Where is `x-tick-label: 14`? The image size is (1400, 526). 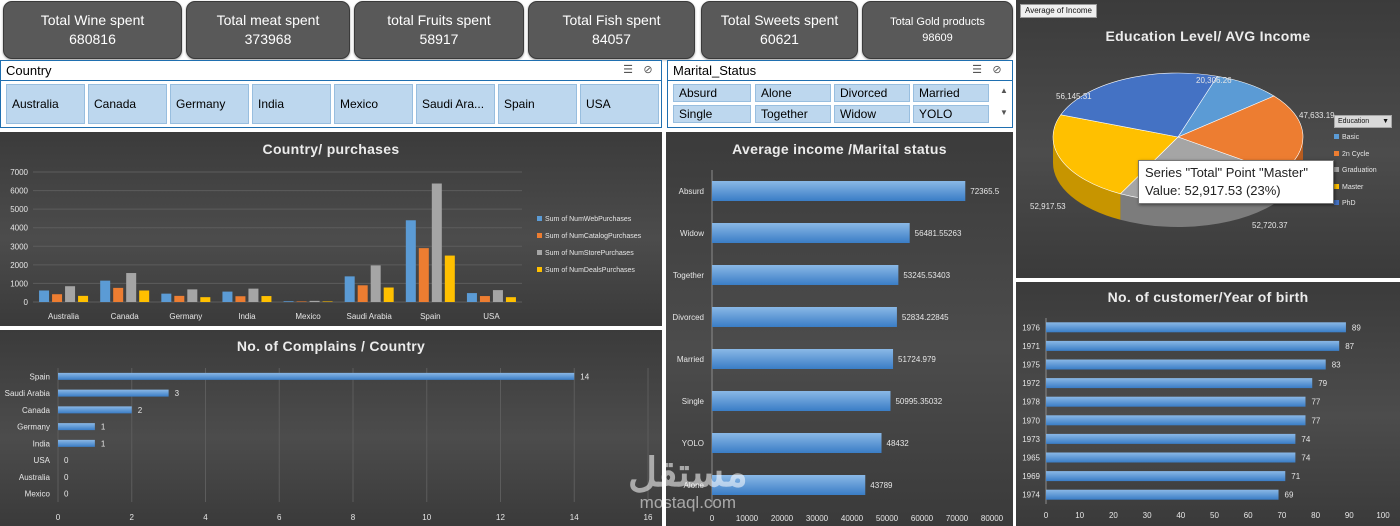 x-tick-label: 14 is located at coordinates (574, 517).